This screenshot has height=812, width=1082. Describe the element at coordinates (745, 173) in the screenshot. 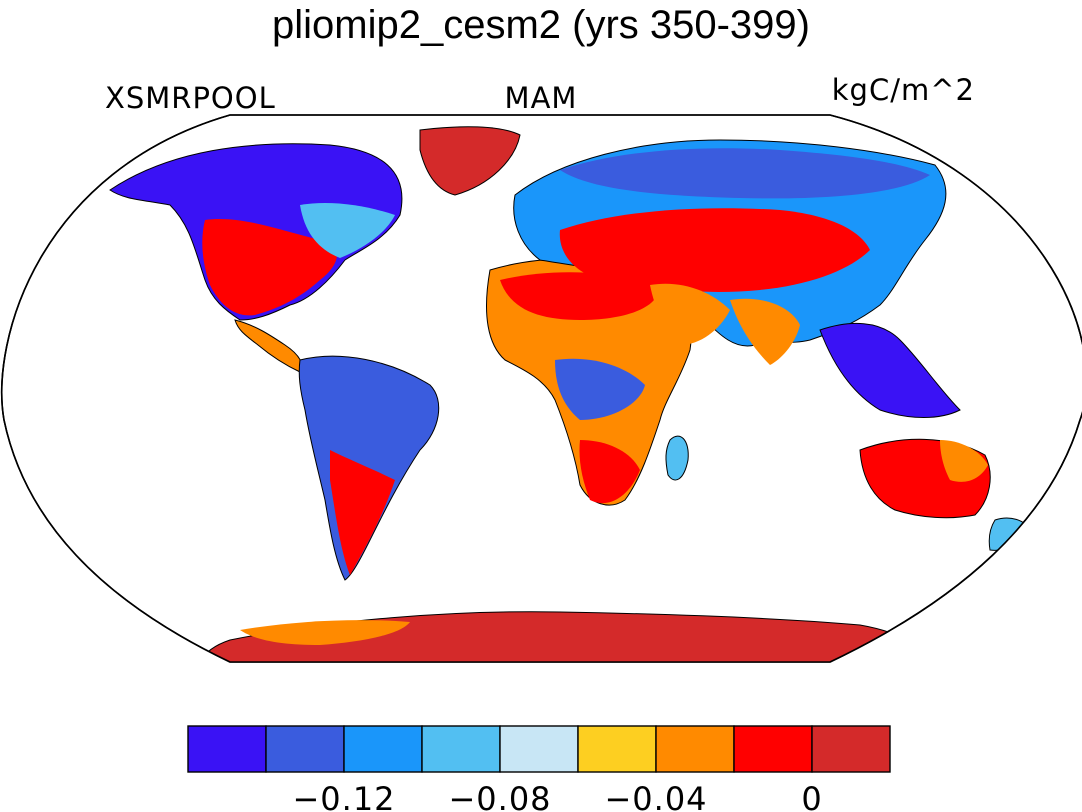

I see `eurasia-north` at that location.